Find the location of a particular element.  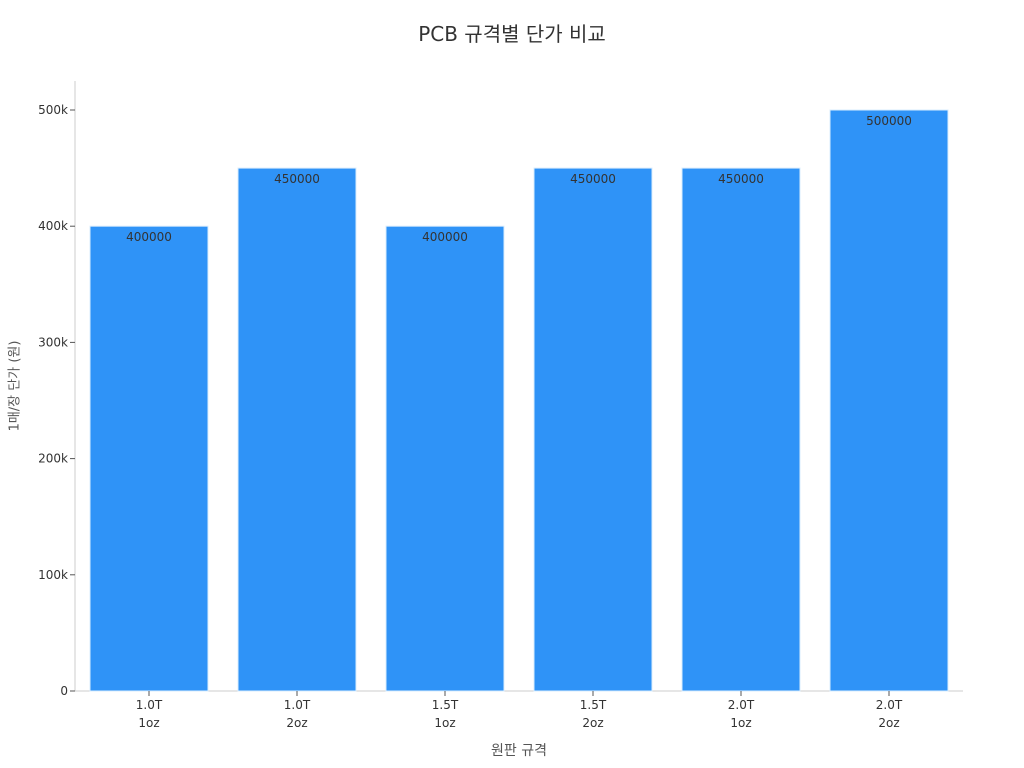

y-tick-label: 100k is located at coordinates (53, 575).